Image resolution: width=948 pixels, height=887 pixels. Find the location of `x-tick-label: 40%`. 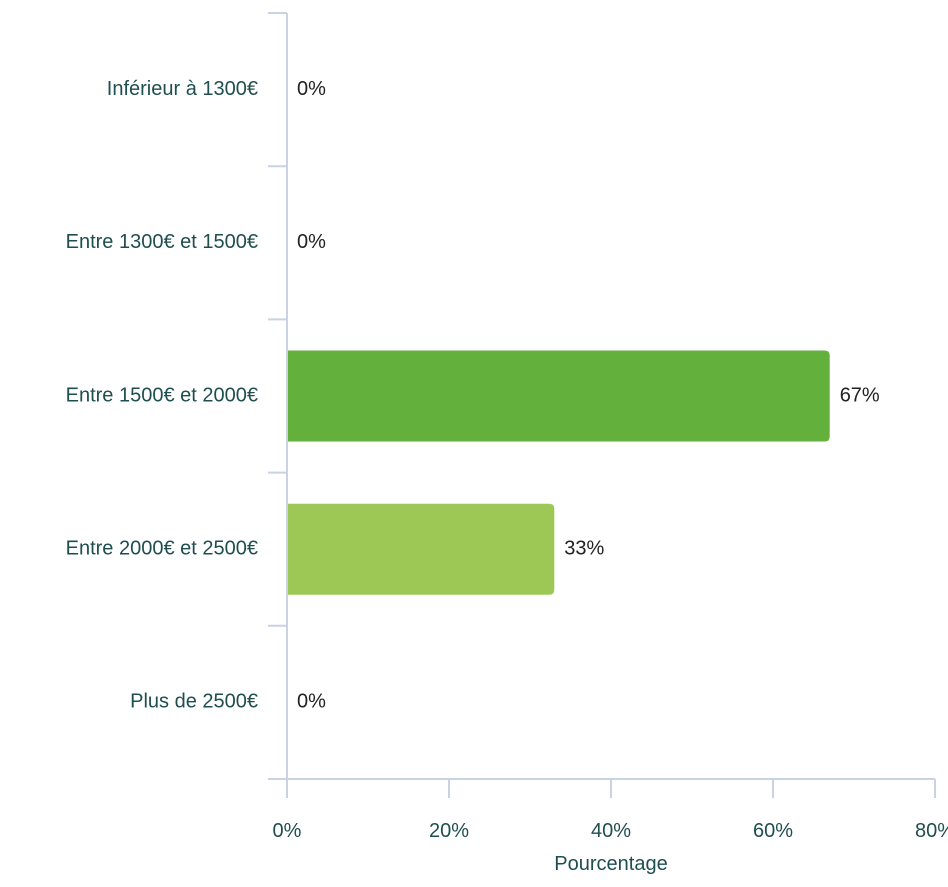

x-tick-label: 40% is located at coordinates (611, 831).